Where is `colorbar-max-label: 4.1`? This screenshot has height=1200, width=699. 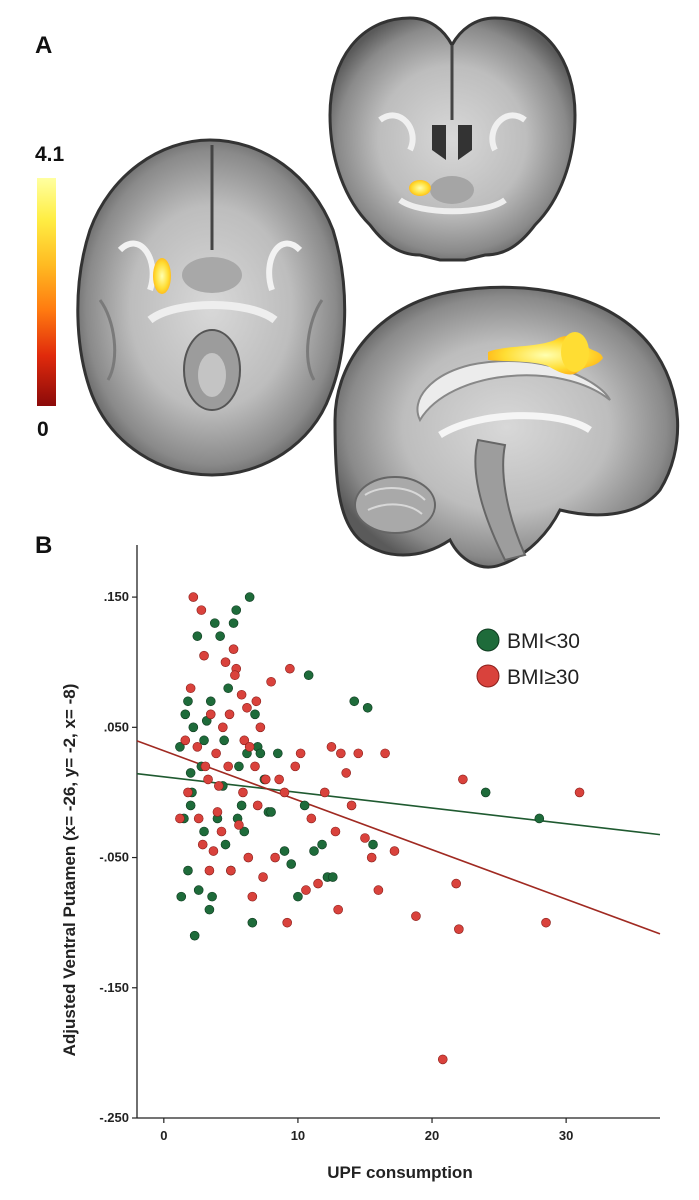 colorbar-max-label: 4.1 is located at coordinates (50, 154).